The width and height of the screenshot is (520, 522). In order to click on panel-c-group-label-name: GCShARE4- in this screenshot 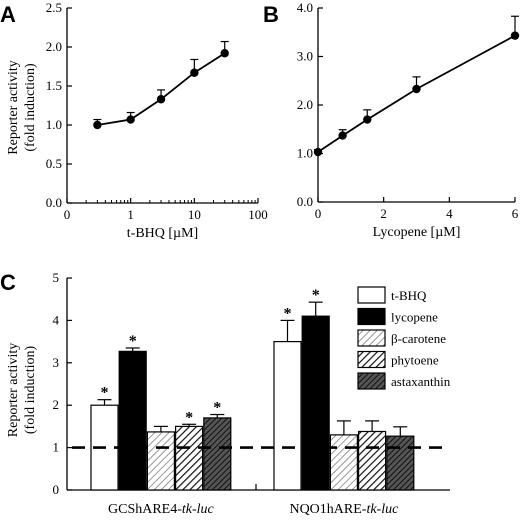, I will do `click(145, 509)`.